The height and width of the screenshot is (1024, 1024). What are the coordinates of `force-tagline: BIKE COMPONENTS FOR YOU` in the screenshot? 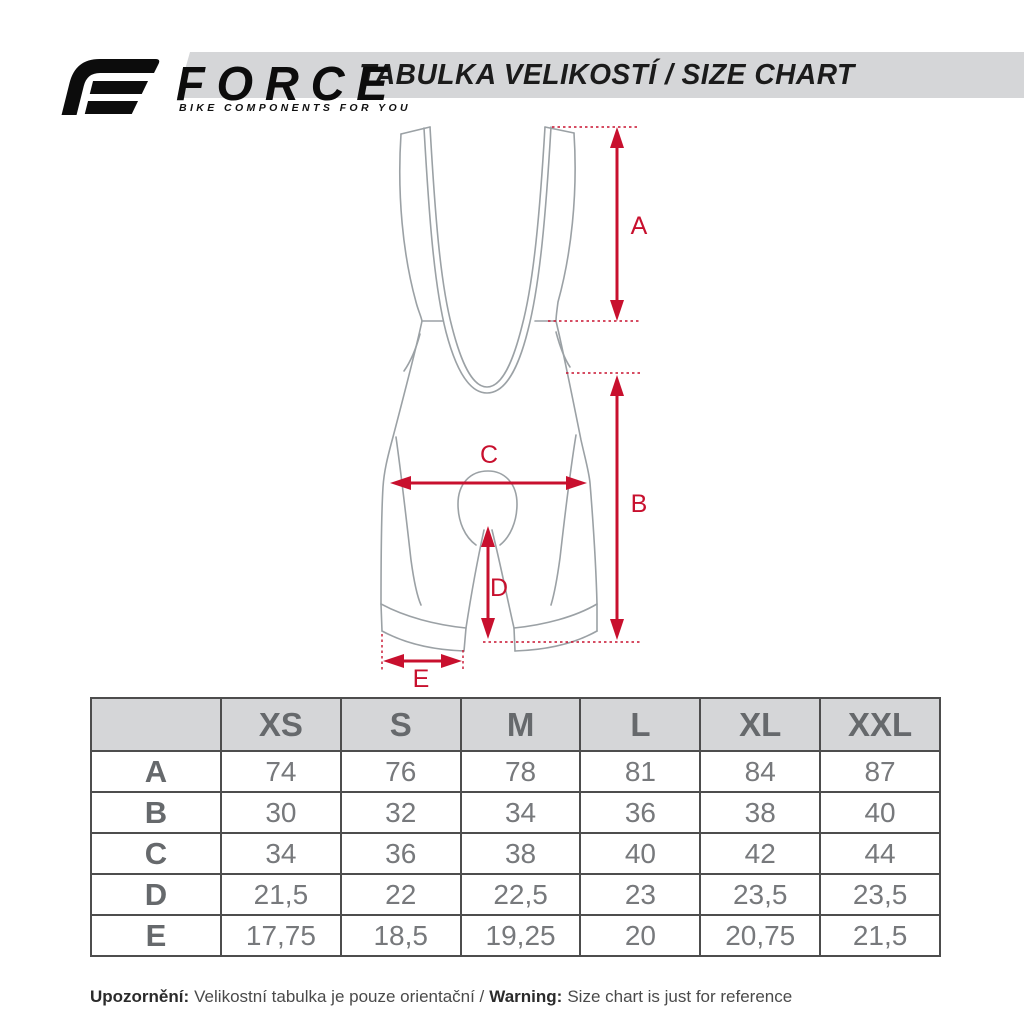 It's located at (295, 108).